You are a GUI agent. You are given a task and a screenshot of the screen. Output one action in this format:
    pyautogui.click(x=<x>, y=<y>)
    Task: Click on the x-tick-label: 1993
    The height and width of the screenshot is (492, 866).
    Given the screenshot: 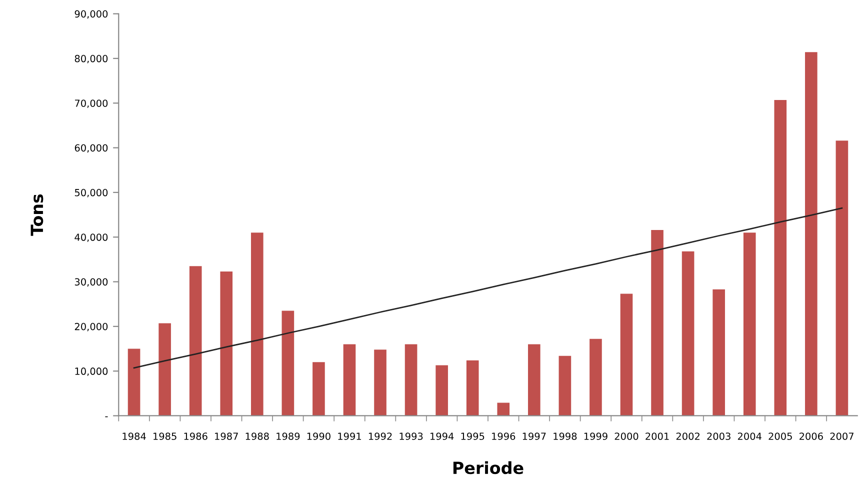 What is the action you would take?
    pyautogui.click(x=411, y=436)
    